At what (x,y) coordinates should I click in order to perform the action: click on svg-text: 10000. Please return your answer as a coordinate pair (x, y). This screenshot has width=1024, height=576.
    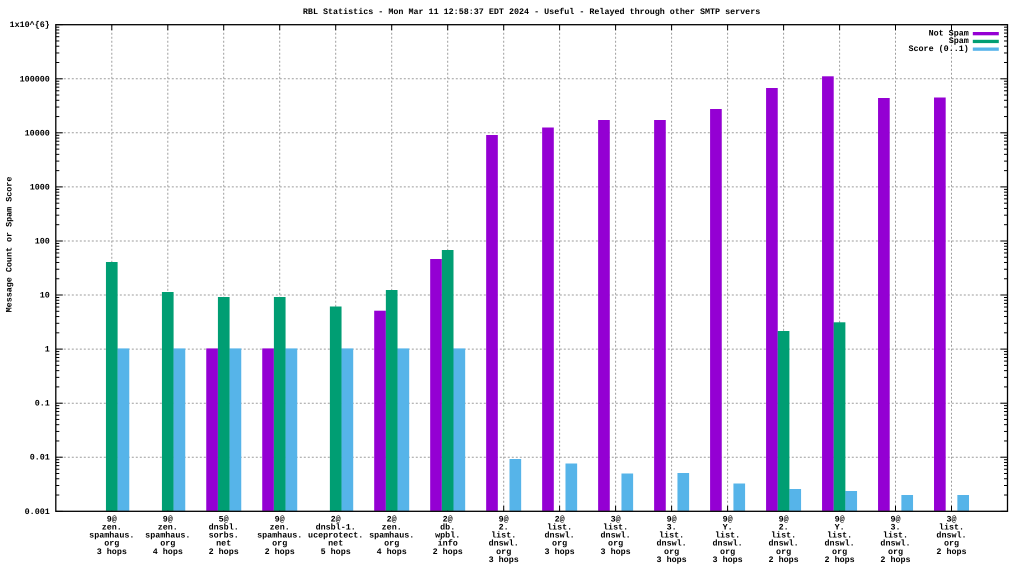
    Looking at the image, I should click on (37, 133).